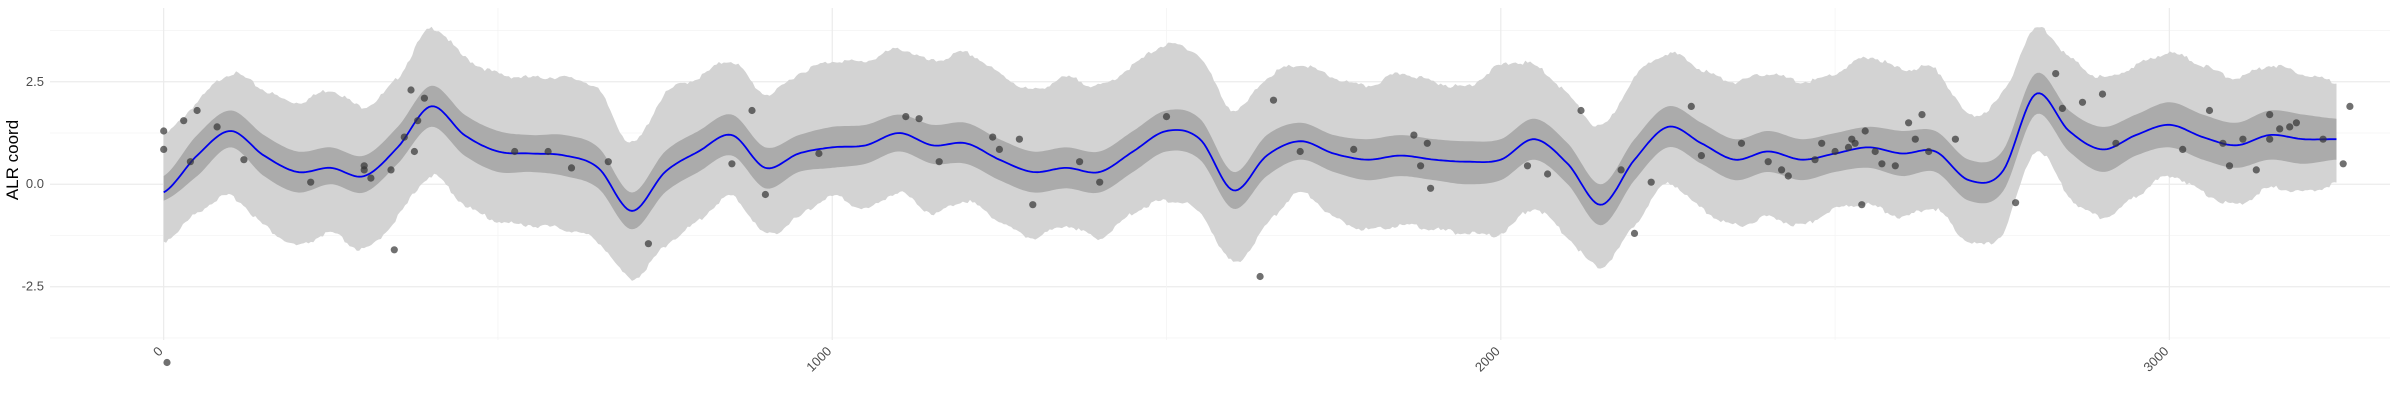 This screenshot has height=400, width=2400. Describe the element at coordinates (1160, 359) in the screenshot. I see `x-axis-ticks: 0 1000 2000 3000` at that location.